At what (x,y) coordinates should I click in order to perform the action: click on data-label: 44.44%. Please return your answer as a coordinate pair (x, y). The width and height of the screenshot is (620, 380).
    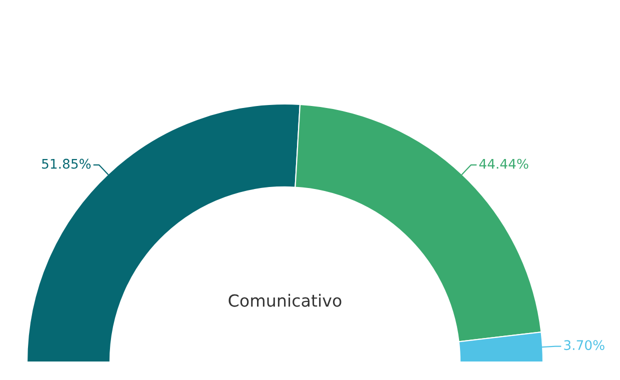
    Looking at the image, I should click on (503, 163).